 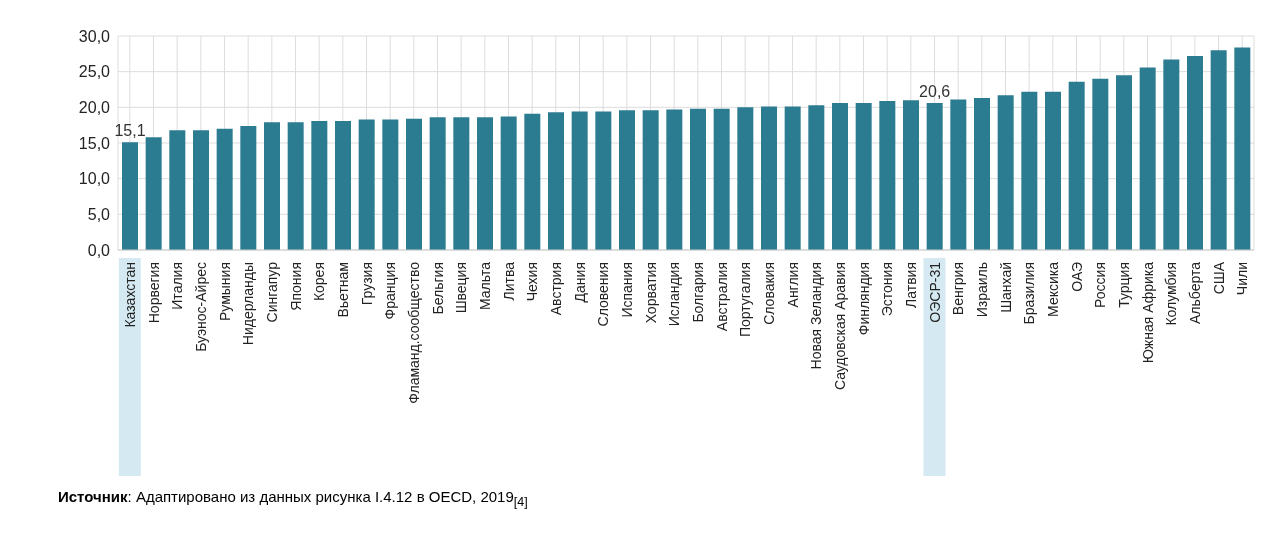 I want to click on x-tick-label: Франция, so click(x=390, y=291).